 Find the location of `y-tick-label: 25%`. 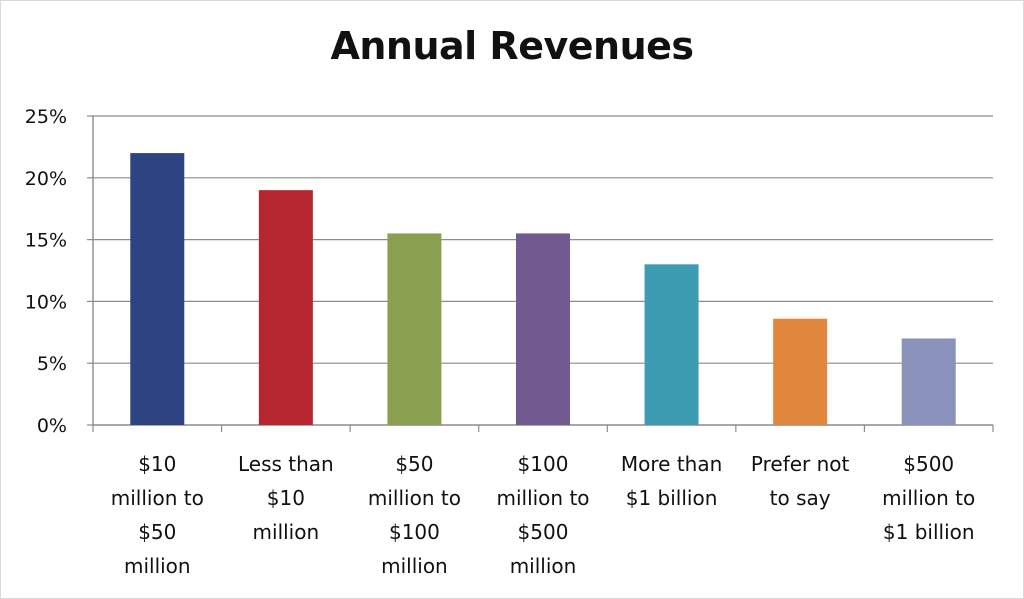

y-tick-label: 25% is located at coordinates (46, 117).